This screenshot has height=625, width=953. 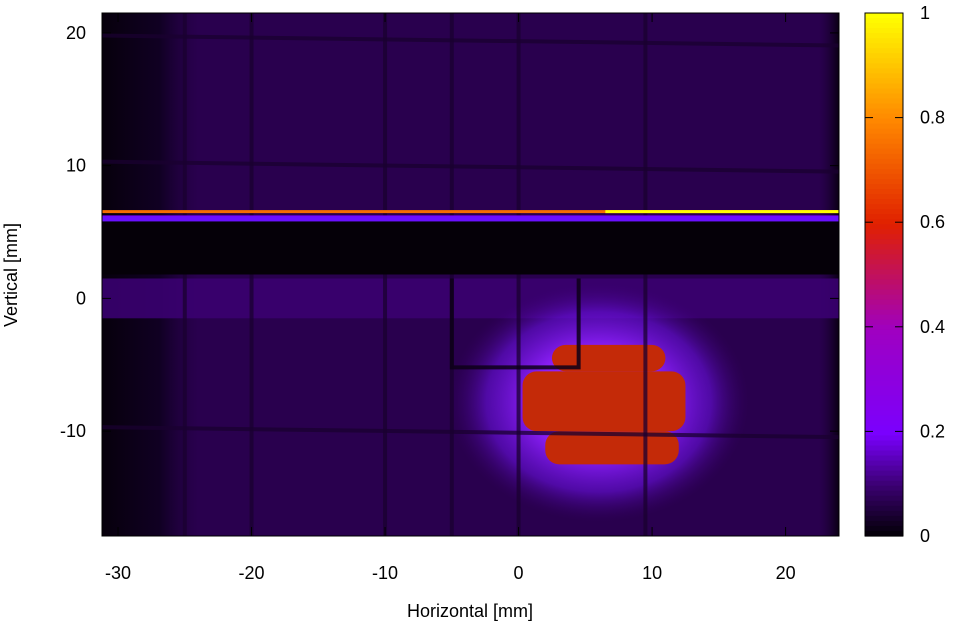 What do you see at coordinates (73, 232) in the screenshot?
I see `y-tick-labels: -10 0 10 20` at bounding box center [73, 232].